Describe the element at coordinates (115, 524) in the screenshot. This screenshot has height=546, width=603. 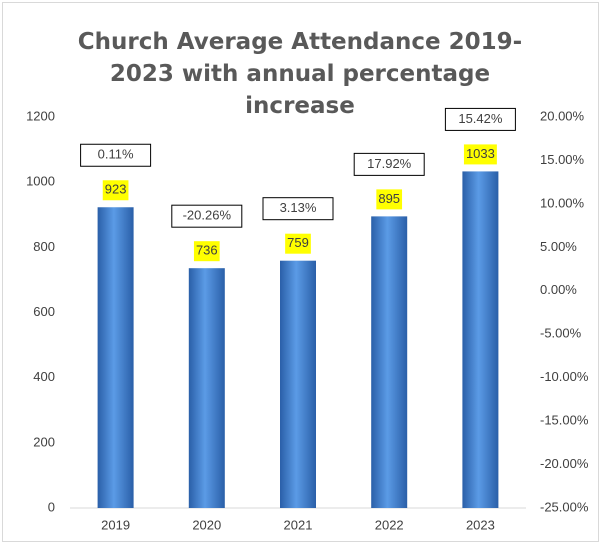
I see `x-tick-label: 2019` at that location.